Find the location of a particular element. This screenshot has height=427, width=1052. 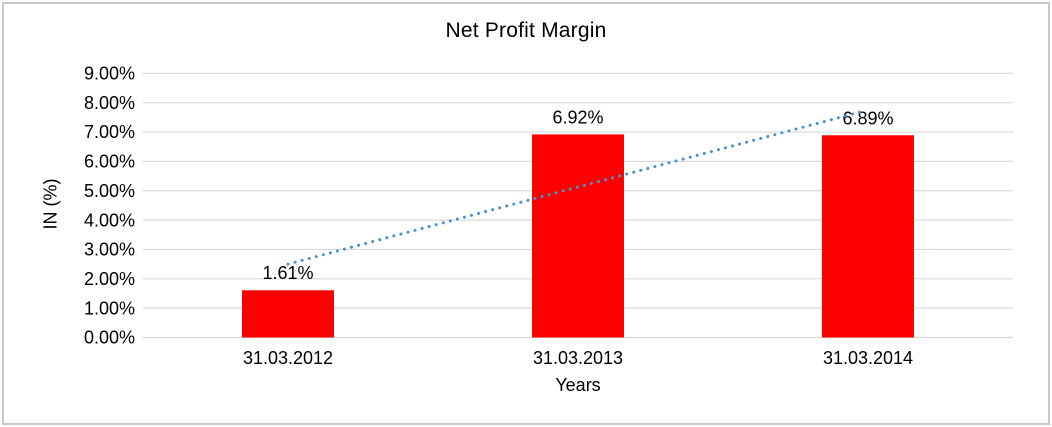

bar-value-label: 1.61% is located at coordinates (287, 273).